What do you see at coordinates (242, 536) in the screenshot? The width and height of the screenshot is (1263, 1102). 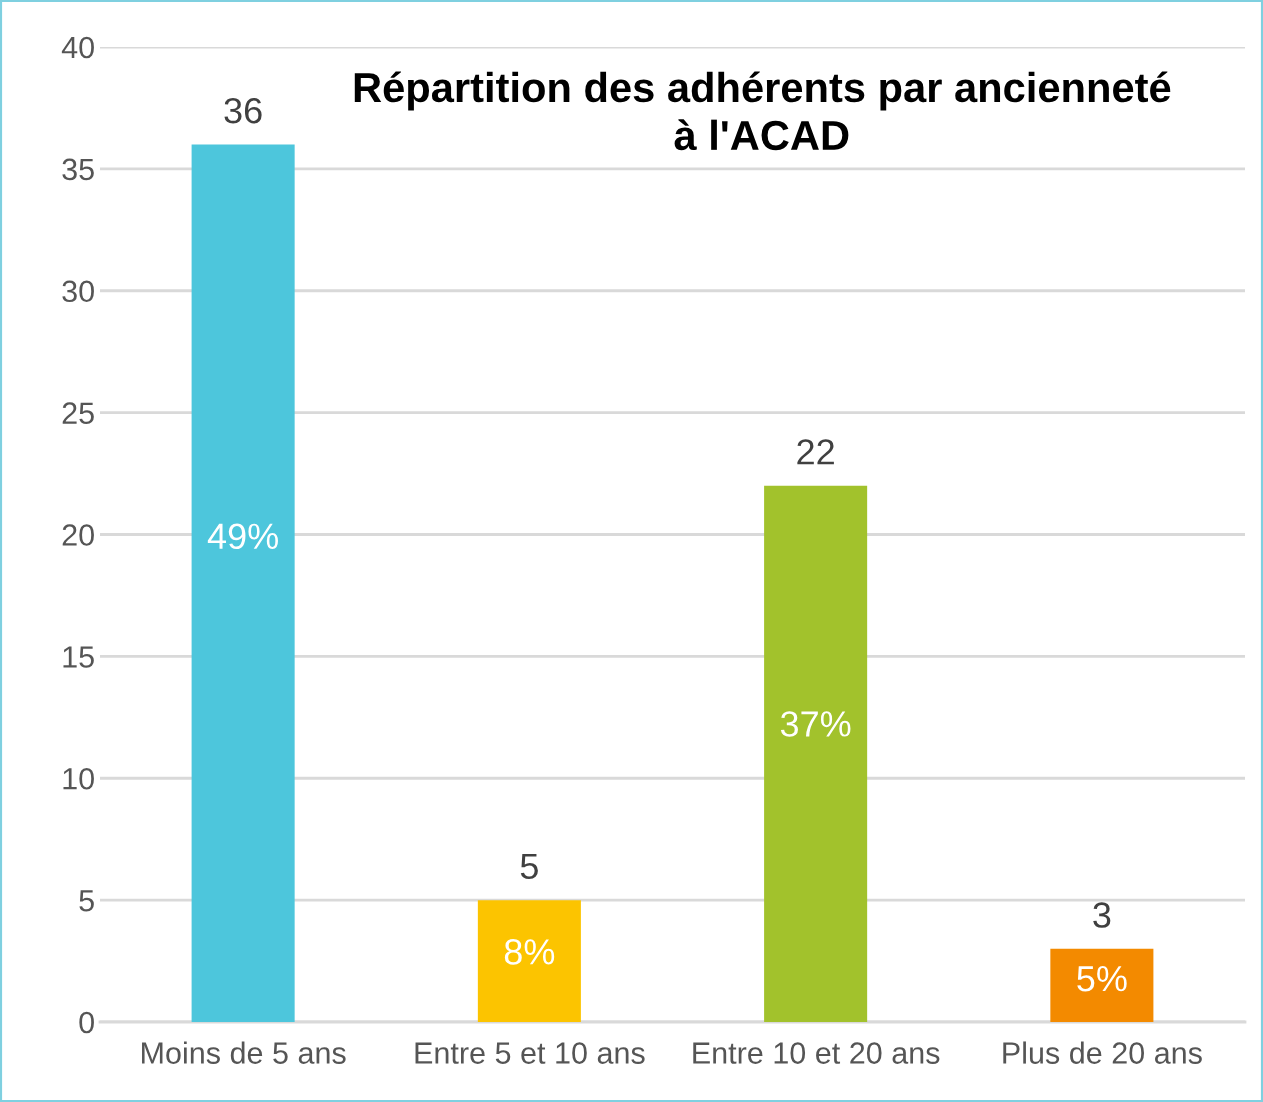 I see `annotation: 49%` at bounding box center [242, 536].